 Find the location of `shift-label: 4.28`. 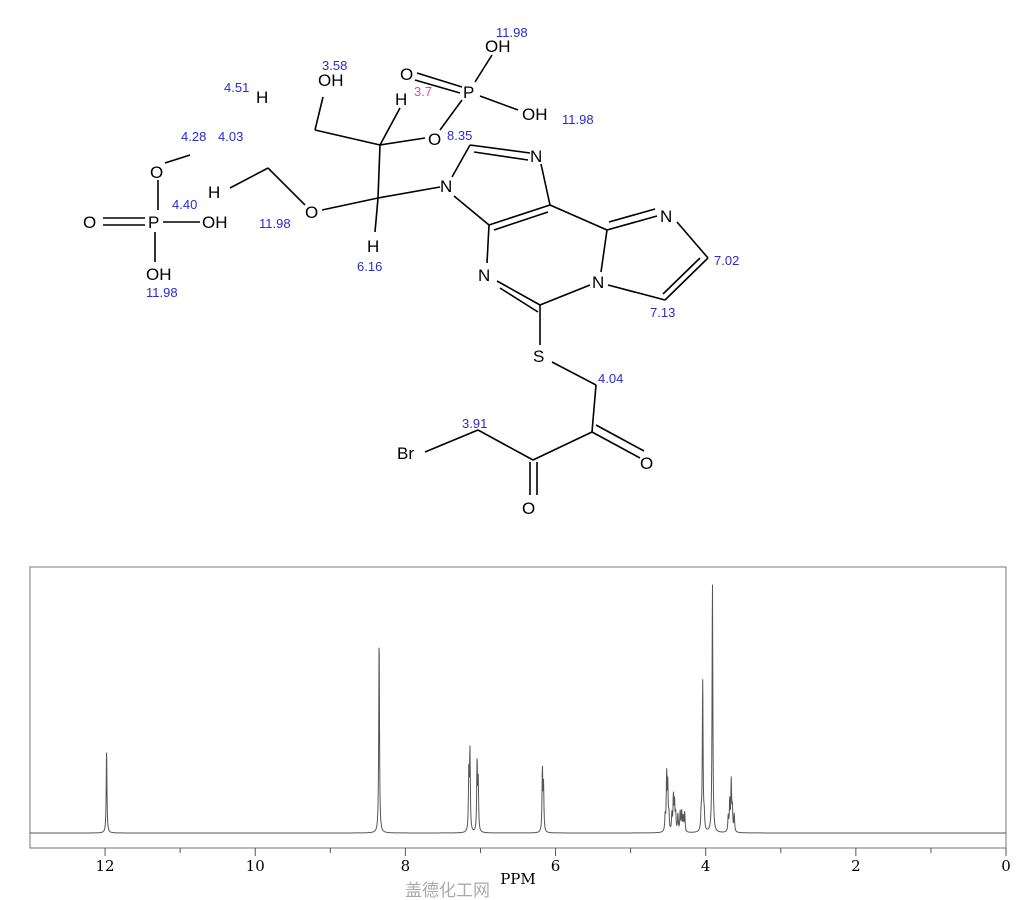

shift-label: 4.28 is located at coordinates (193, 136).